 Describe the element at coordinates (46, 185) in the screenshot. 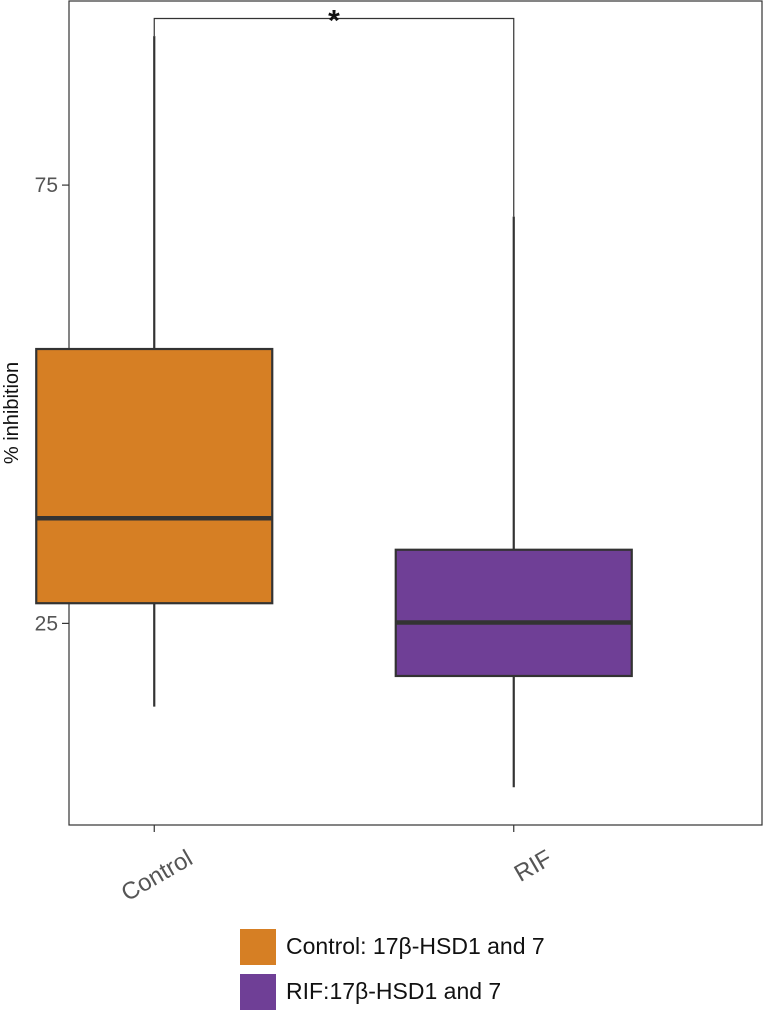

I see `y-tick-label: 75` at that location.